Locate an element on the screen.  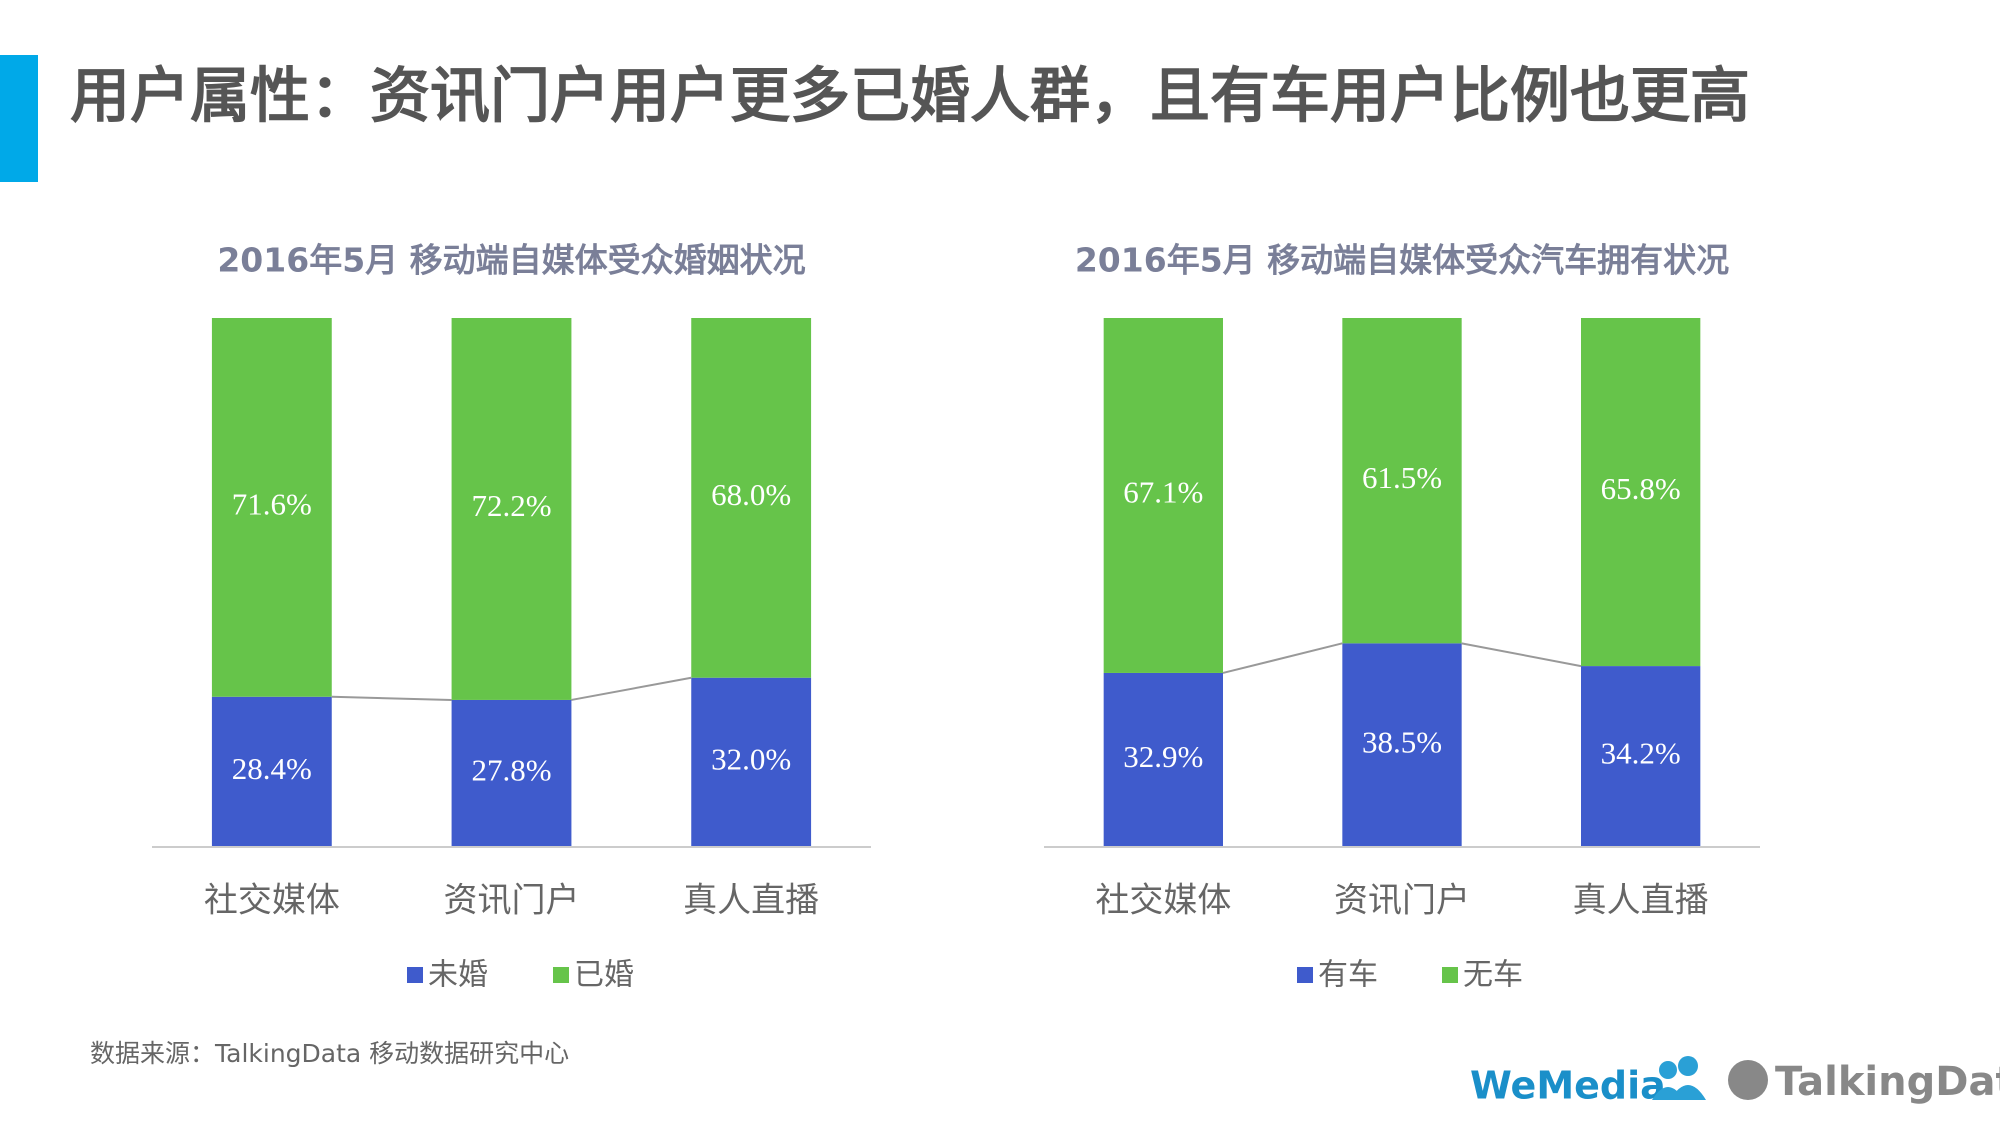
legend-label: 无车 is located at coordinates (1493, 975).